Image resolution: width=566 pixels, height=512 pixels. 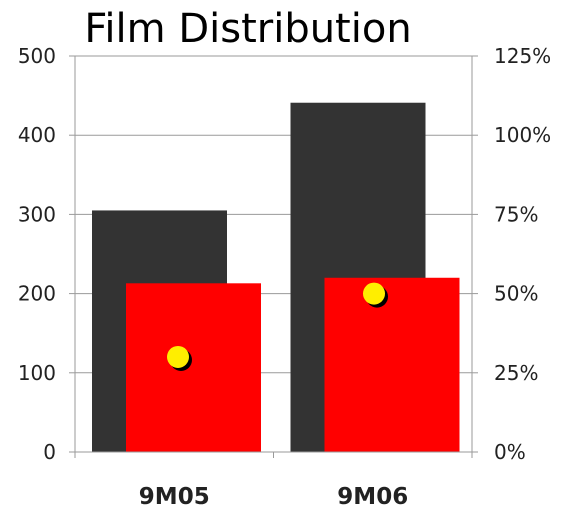 What do you see at coordinates (37, 254) in the screenshot?
I see `left-axis-ticks: 0 100 200 300 400 500` at bounding box center [37, 254].